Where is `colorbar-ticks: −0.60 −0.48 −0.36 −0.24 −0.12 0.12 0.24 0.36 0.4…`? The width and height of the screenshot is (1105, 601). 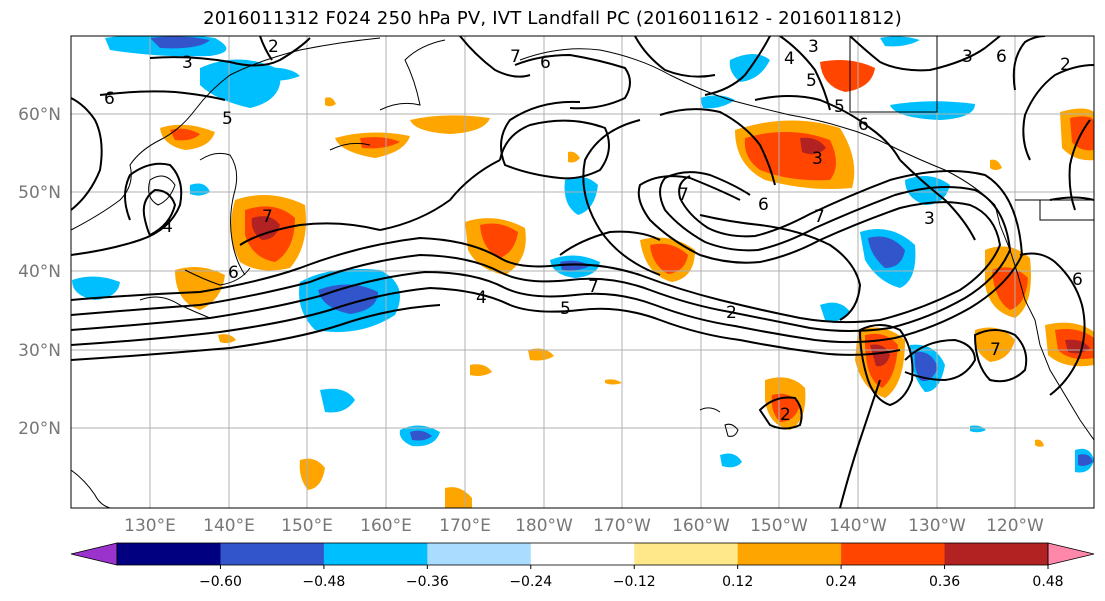
colorbar-ticks: −0.60 −0.48 −0.36 −0.24 −0.12 0.12 0.24 0.36 0.4… is located at coordinates (631, 577).